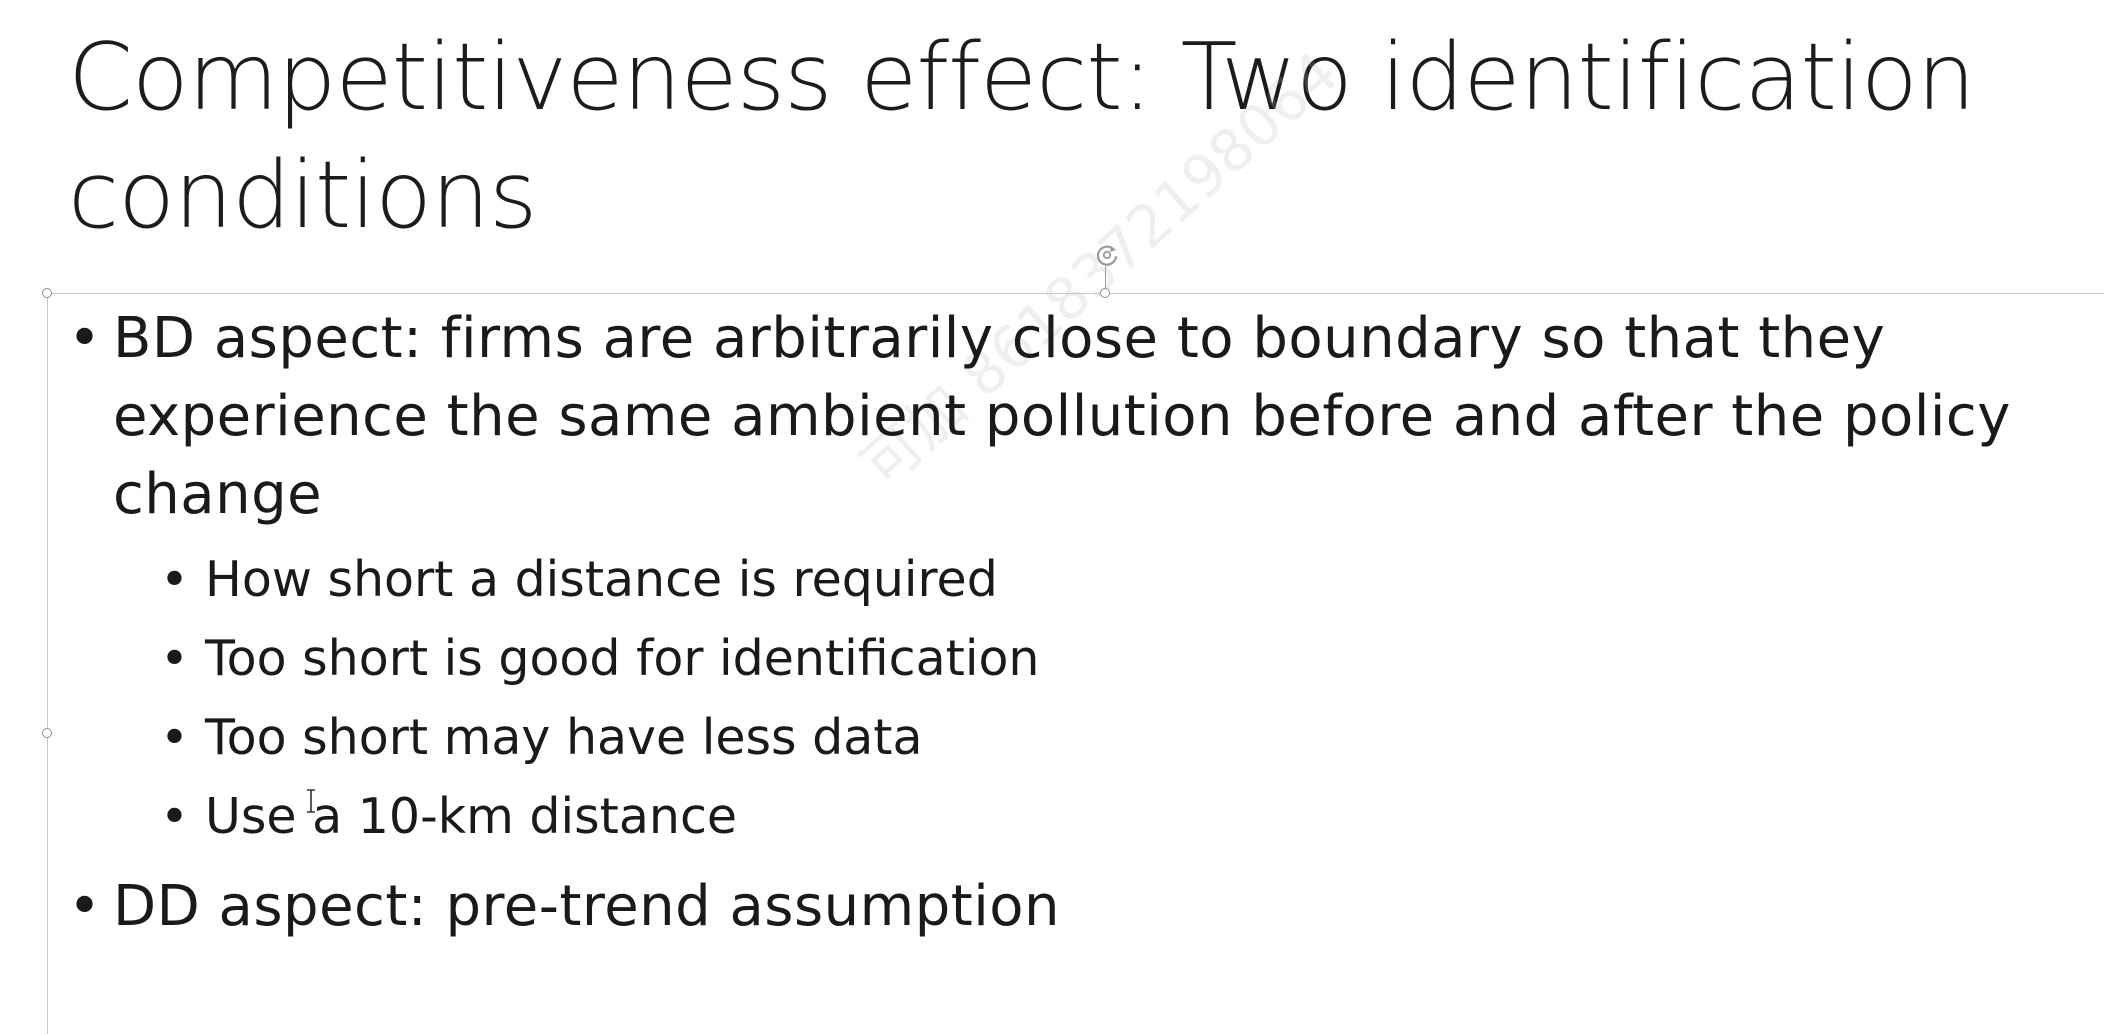  What do you see at coordinates (1052, 579) in the screenshot?
I see `sub-bullet: • How short a distance is required` at bounding box center [1052, 579].